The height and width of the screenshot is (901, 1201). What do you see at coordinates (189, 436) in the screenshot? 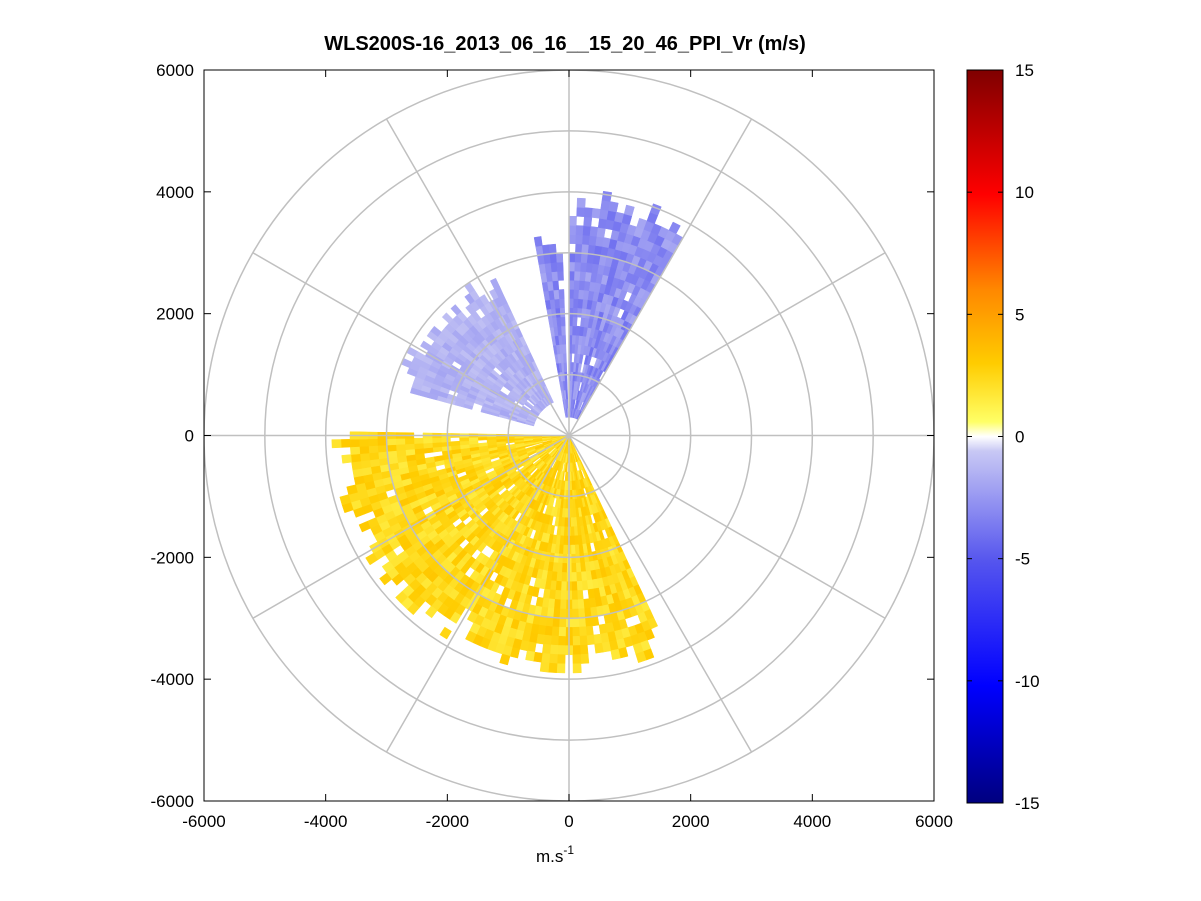
I see `y-tick-label: 0` at bounding box center [189, 436].